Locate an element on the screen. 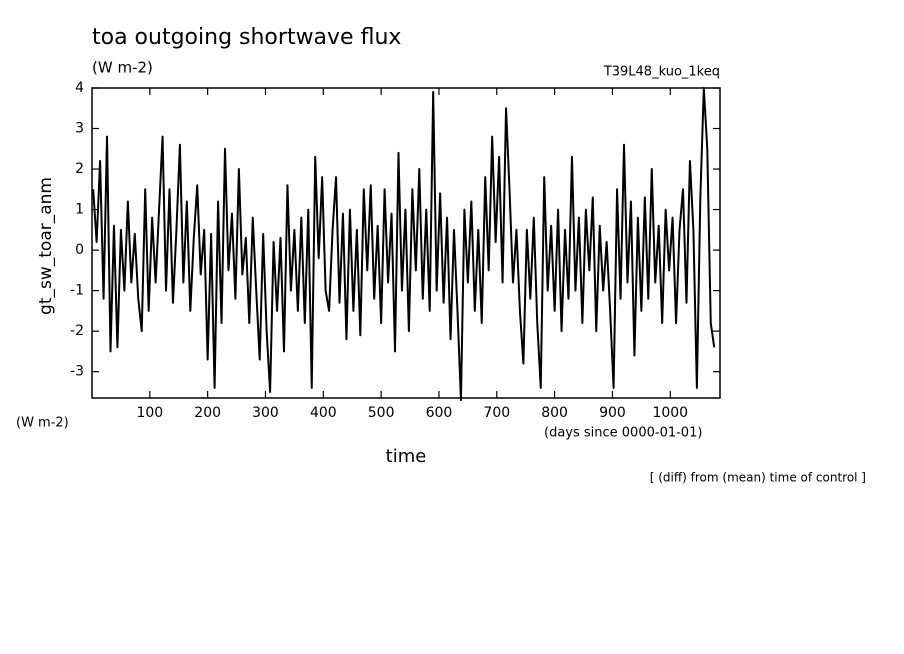 Image resolution: width=904 pixels, height=654 pixels. y-tick-label: -1 is located at coordinates (77, 291).